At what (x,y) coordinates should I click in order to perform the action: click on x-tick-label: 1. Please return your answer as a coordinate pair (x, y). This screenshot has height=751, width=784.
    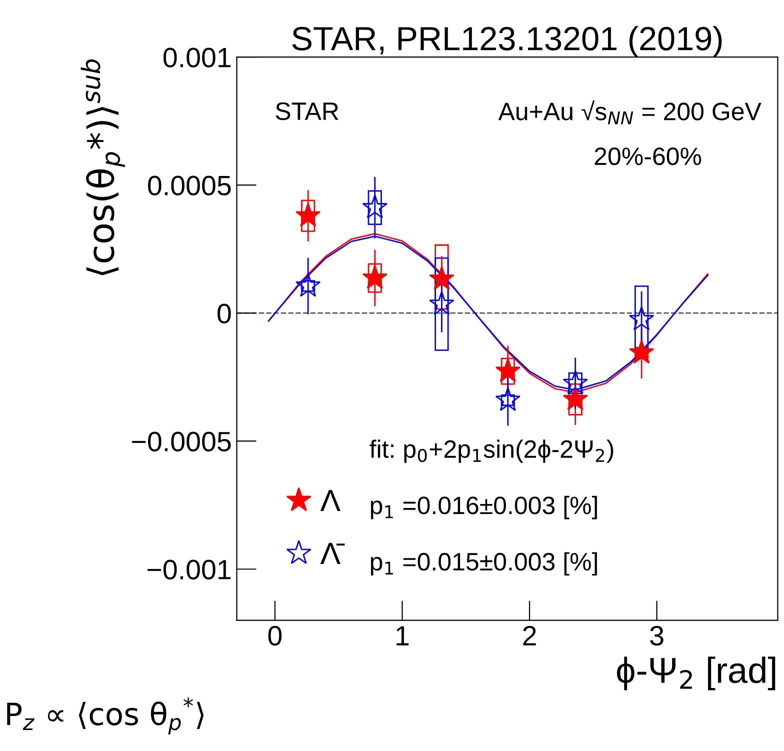
    Looking at the image, I should click on (402, 636).